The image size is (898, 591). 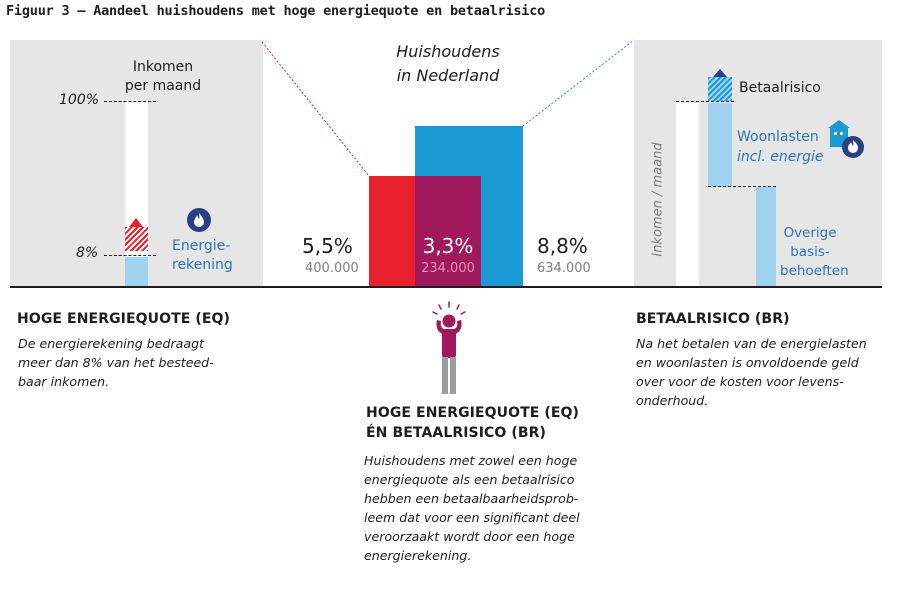 I want to click on pct-8-label: 8%, so click(x=87, y=253).